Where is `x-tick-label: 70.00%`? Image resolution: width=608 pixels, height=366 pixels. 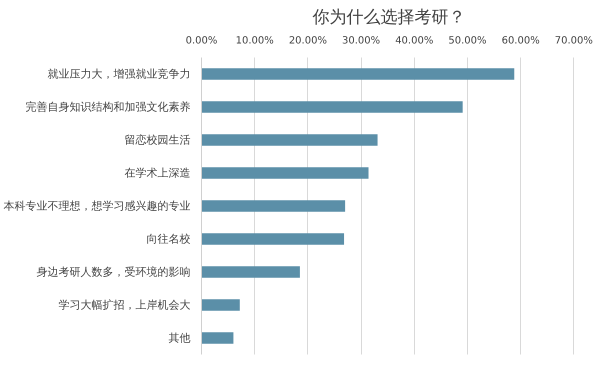 x-tick-label: 70.00% is located at coordinates (573, 41).